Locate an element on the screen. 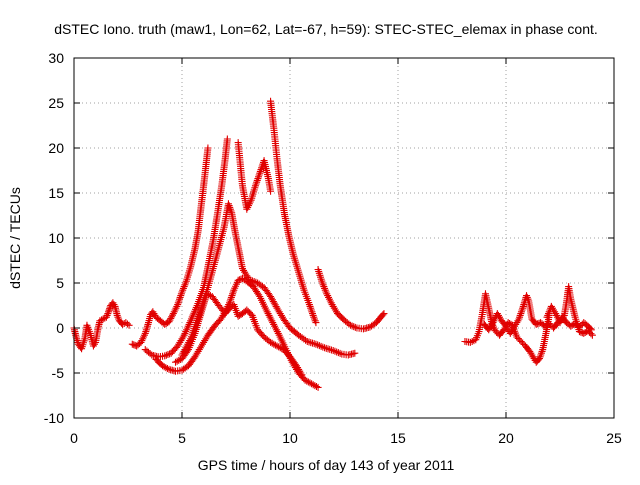 The height and width of the screenshot is (485, 640). y-tick-label: 20 is located at coordinates (56, 148).